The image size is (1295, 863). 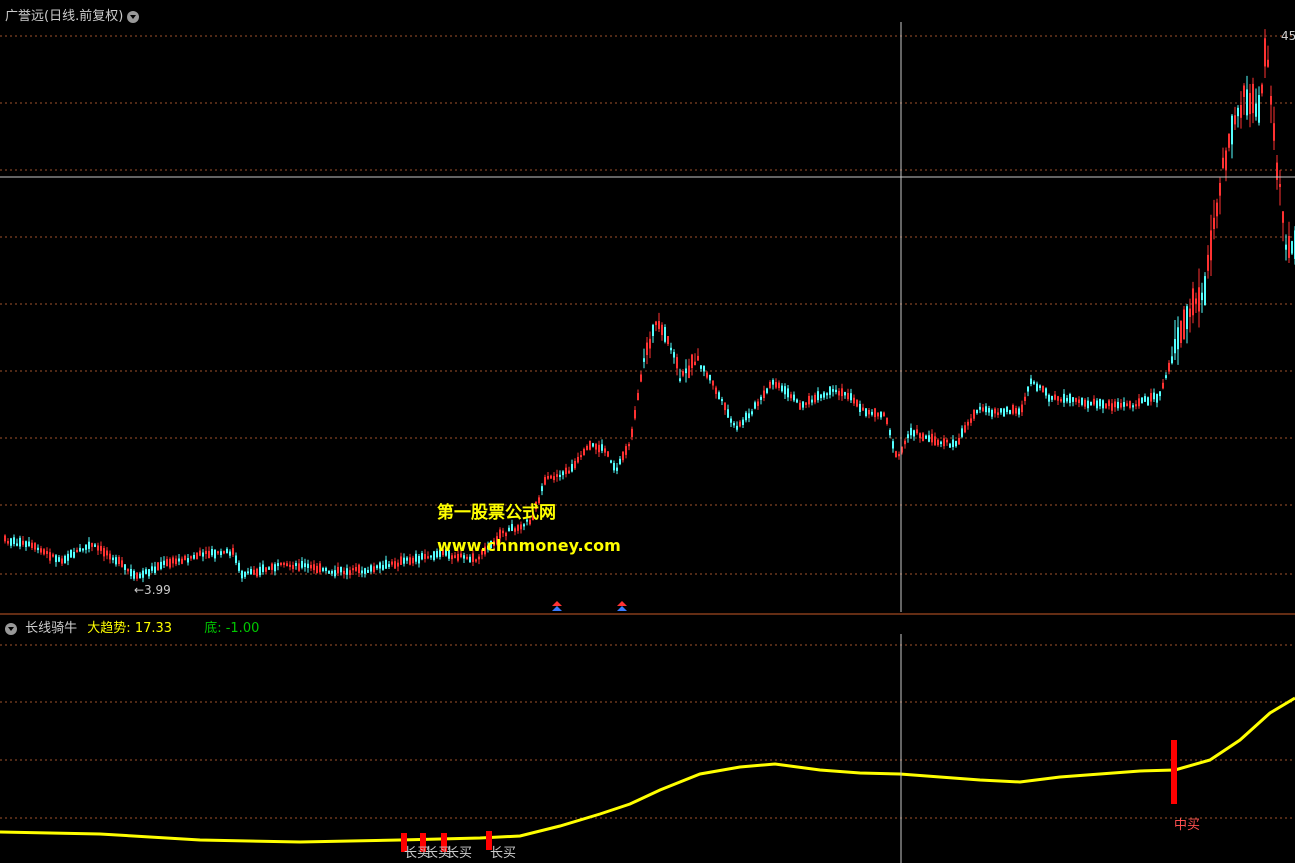 I want to click on indicator-name: 长线骑牛, so click(x=51, y=628).